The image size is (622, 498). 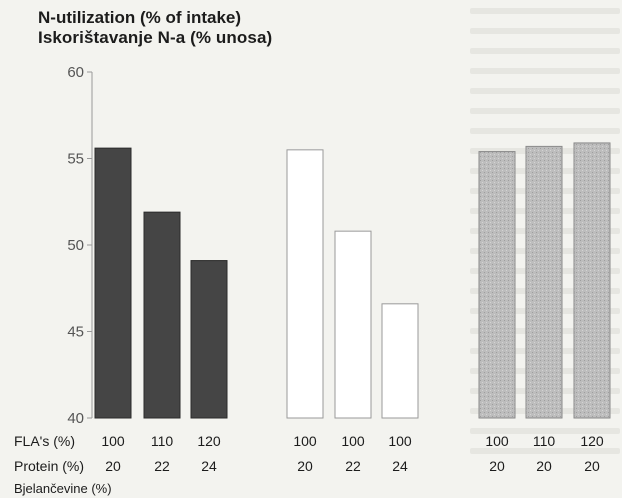 What do you see at coordinates (75, 72) in the screenshot?
I see `y-tick-label: 60` at bounding box center [75, 72].